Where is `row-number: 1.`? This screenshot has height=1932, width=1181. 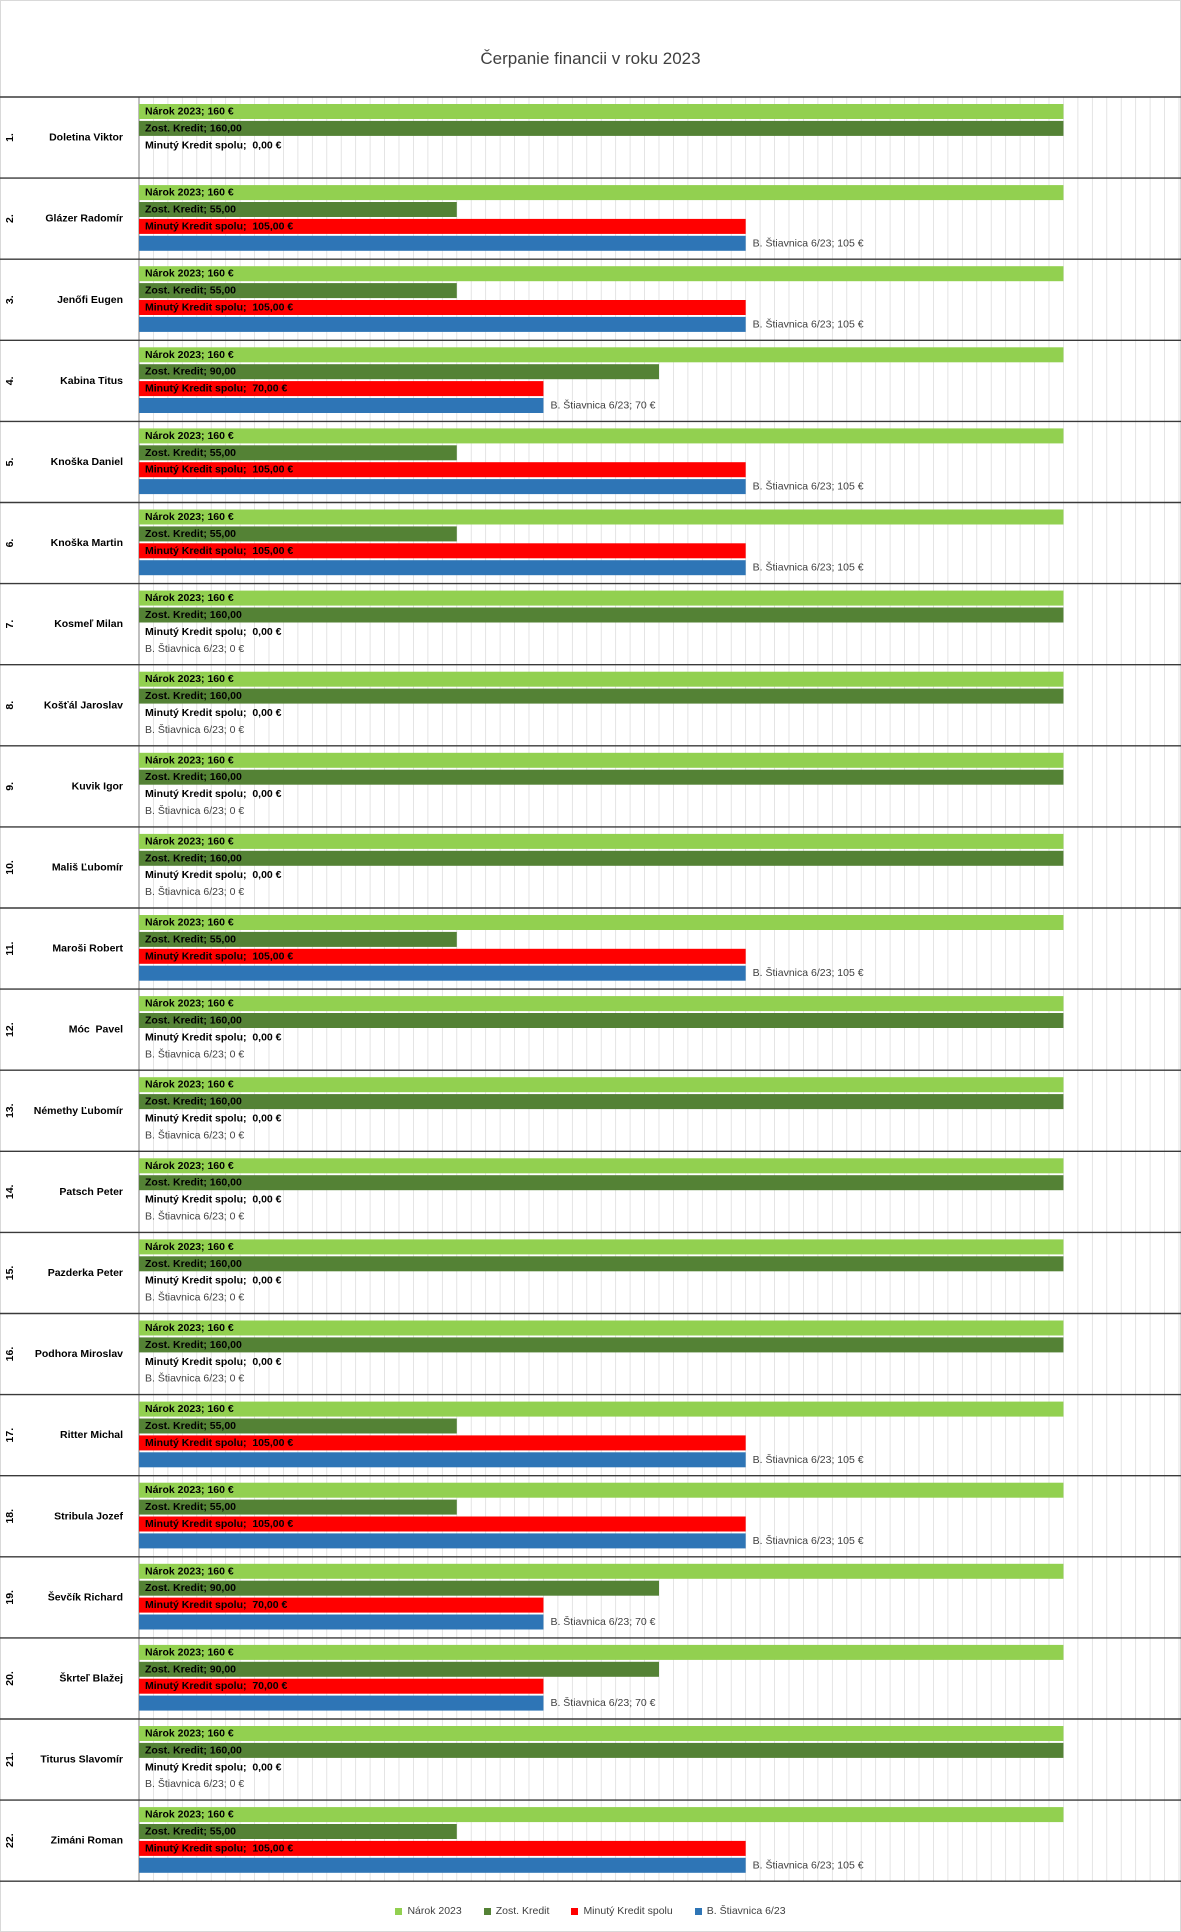
row-number: 1. is located at coordinates (10, 137).